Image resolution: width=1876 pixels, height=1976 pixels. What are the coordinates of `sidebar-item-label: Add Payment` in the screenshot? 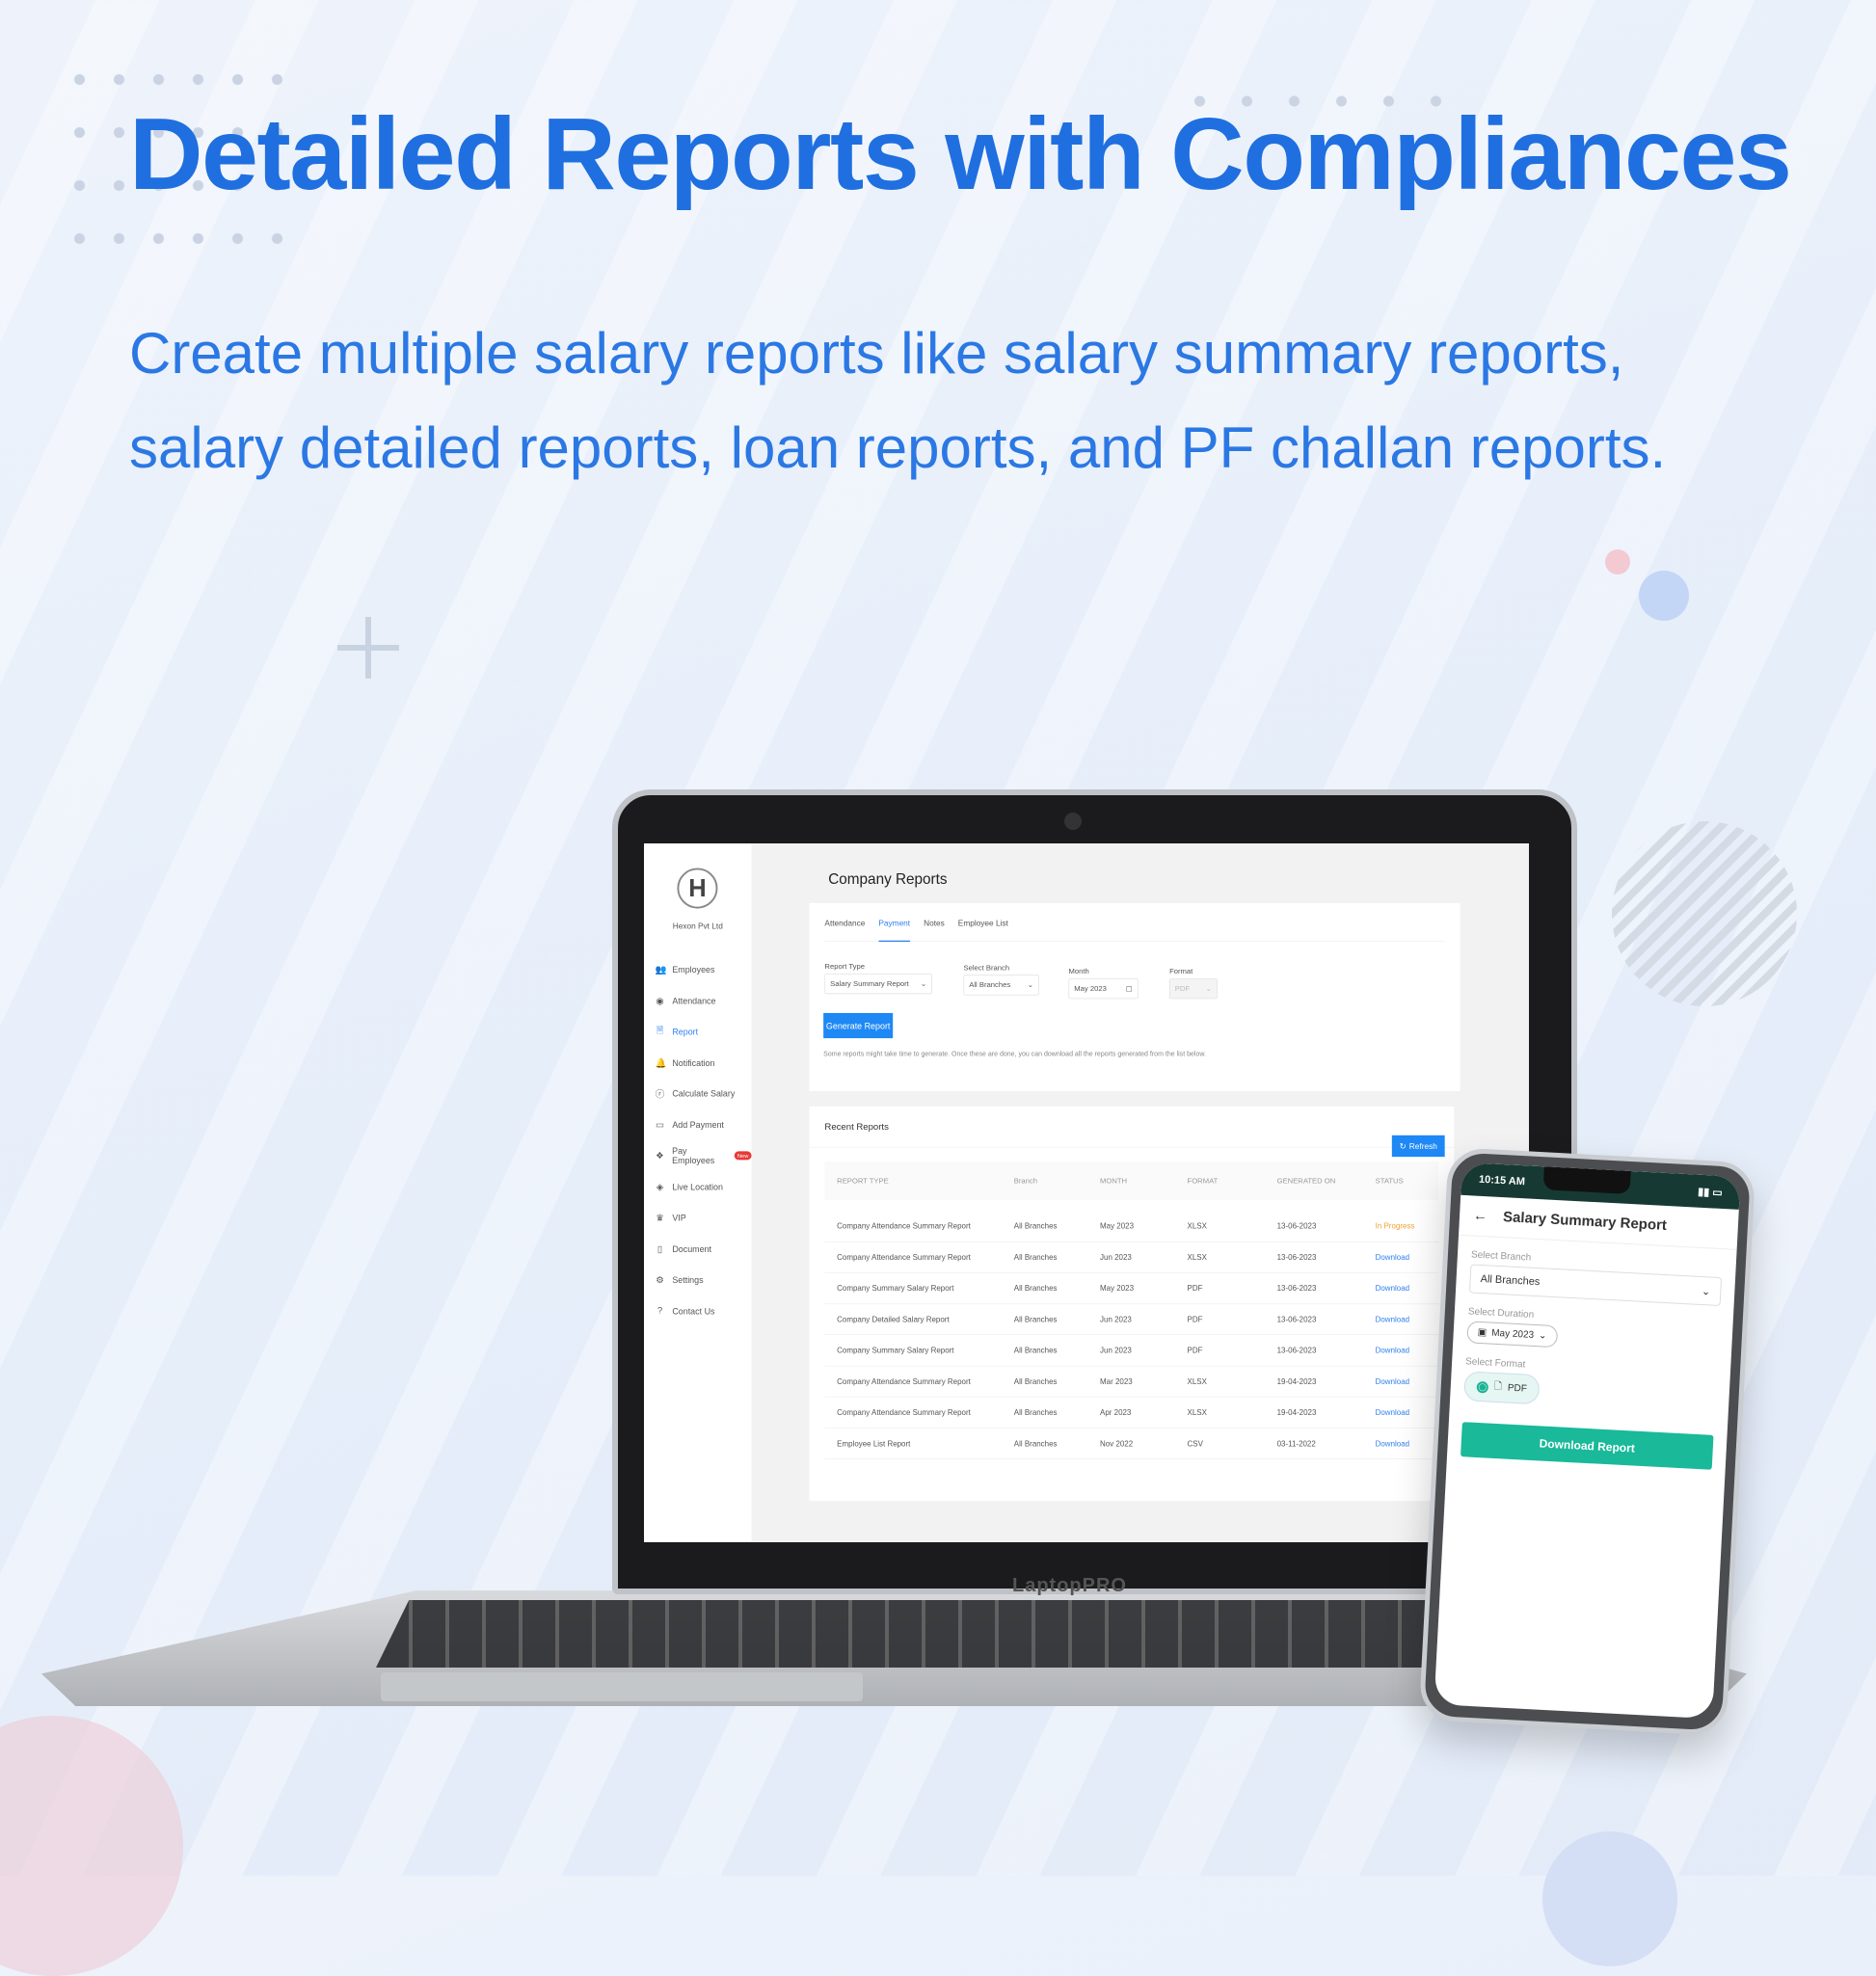 It's located at (698, 1124).